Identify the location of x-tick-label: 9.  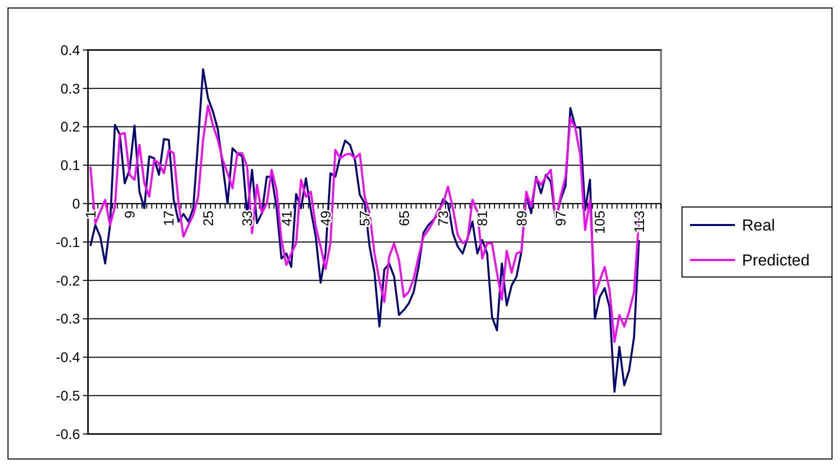
(130, 214).